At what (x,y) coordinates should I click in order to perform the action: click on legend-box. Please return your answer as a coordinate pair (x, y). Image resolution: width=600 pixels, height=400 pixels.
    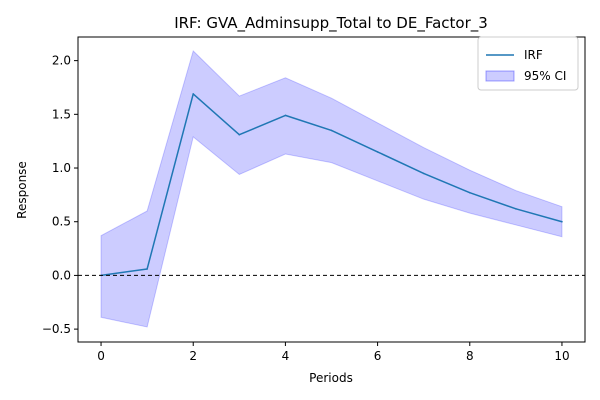
    Looking at the image, I should click on (528, 63).